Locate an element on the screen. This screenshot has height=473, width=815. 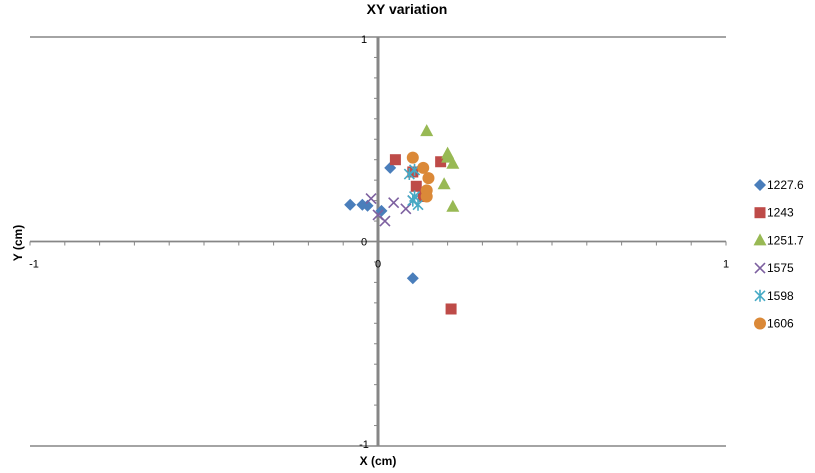
x-tick-label-0: -1 is located at coordinates (34, 265).